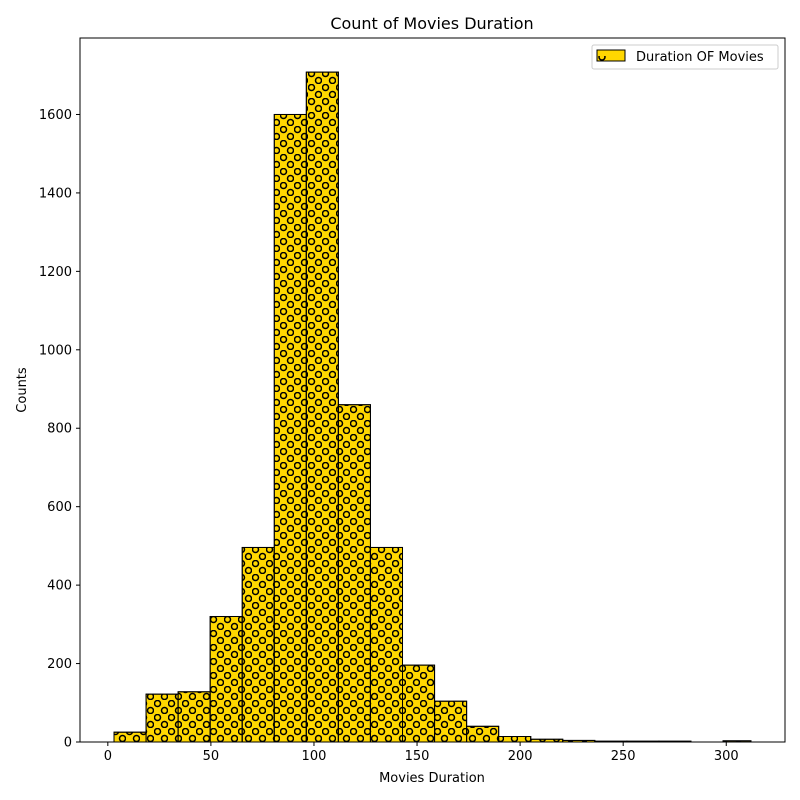 This screenshot has height=800, width=800. What do you see at coordinates (417, 756) in the screenshot?
I see `x-tick-label: 150` at bounding box center [417, 756].